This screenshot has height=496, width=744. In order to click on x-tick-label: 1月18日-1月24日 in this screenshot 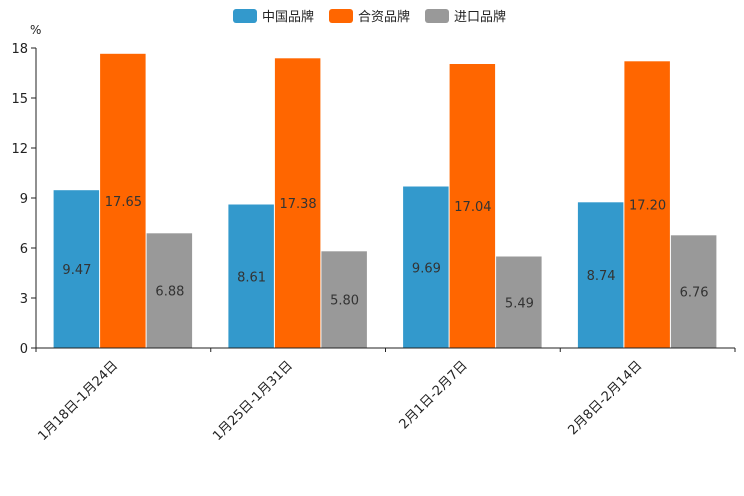, I will do `click(78, 401)`.